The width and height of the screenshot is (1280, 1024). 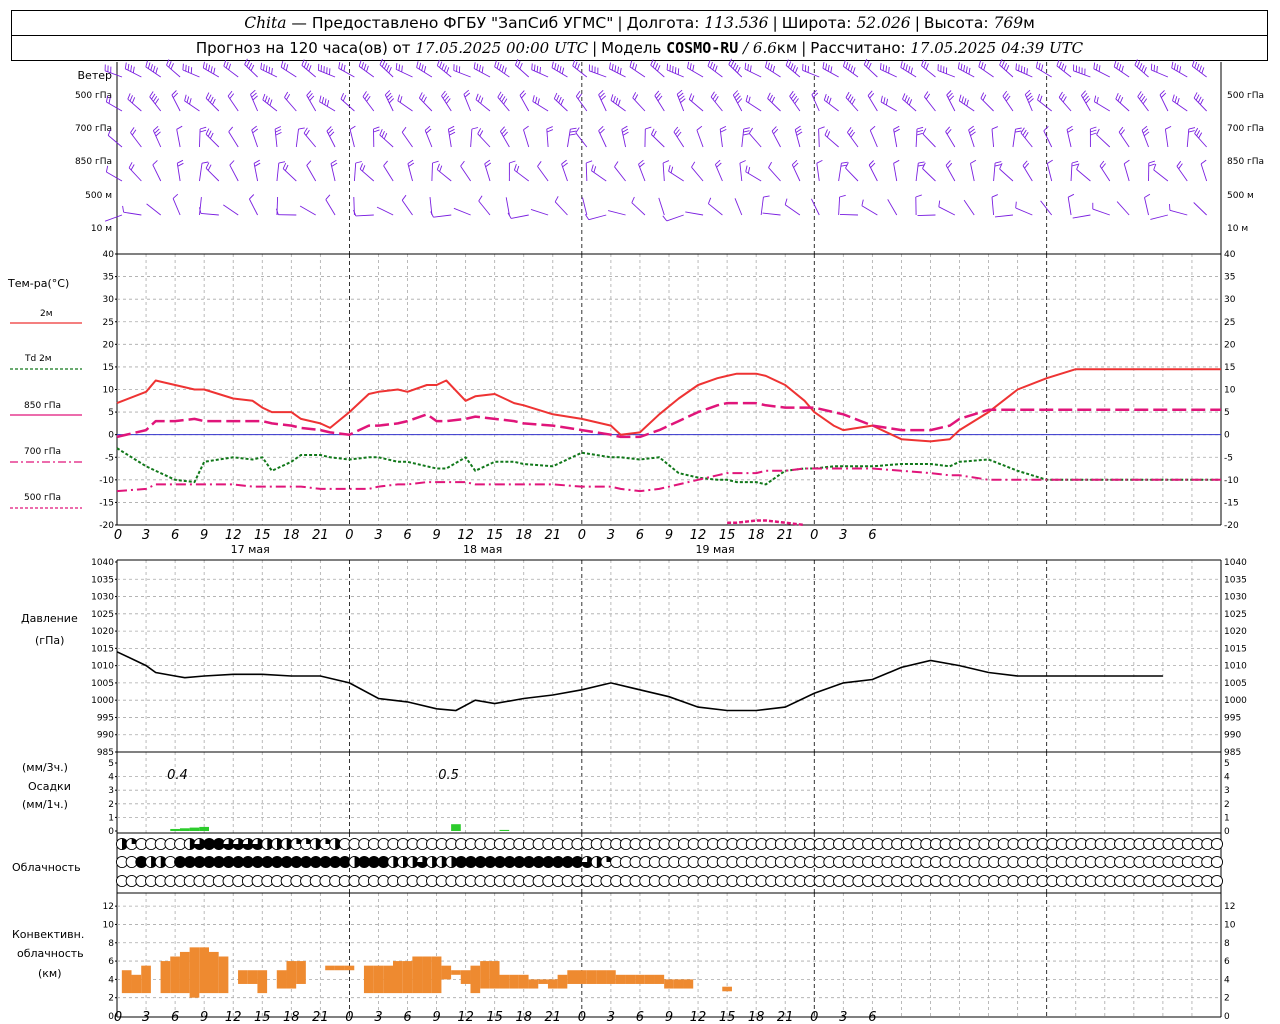 I want to click on y-tick-label: 25, so click(x=108, y=323).